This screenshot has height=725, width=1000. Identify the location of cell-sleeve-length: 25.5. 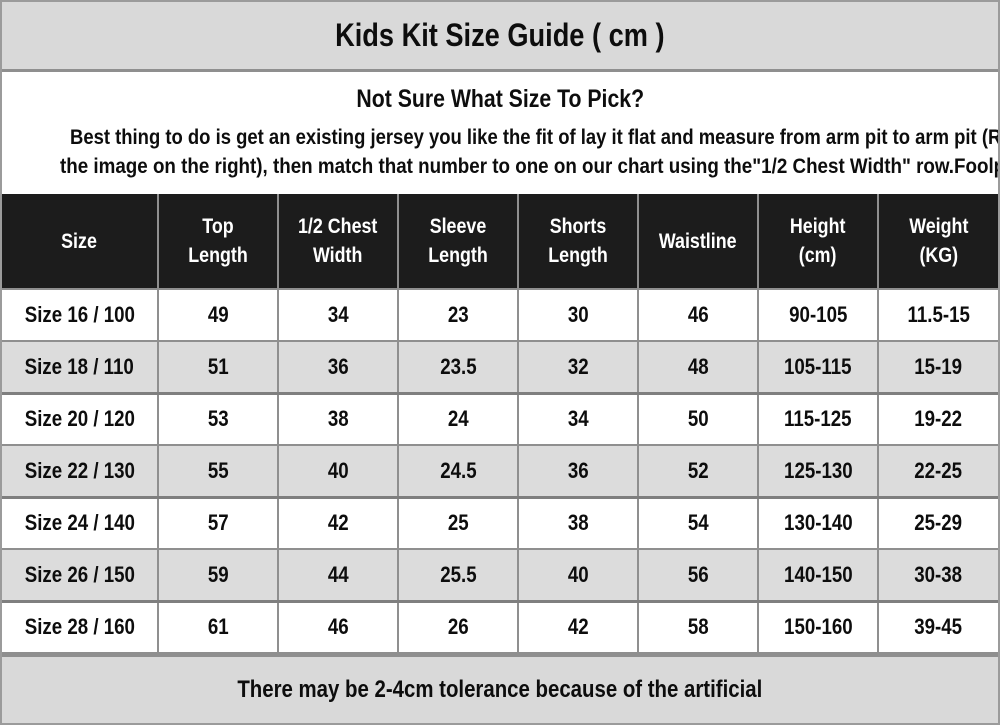
(458, 575).